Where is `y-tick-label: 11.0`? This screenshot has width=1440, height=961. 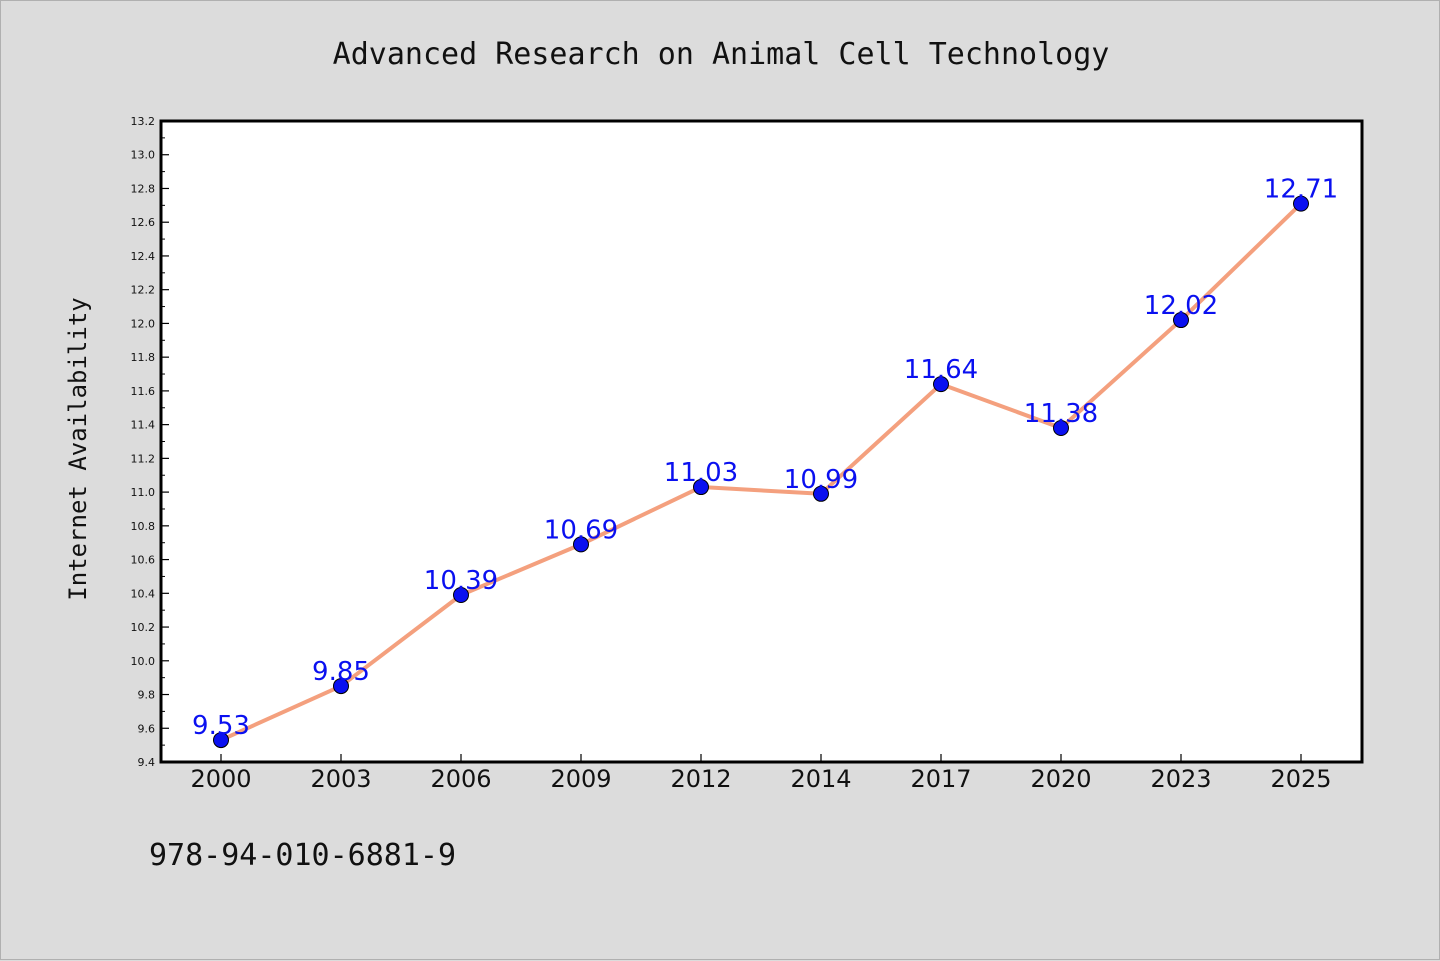
y-tick-label: 11.0 is located at coordinates (143, 492).